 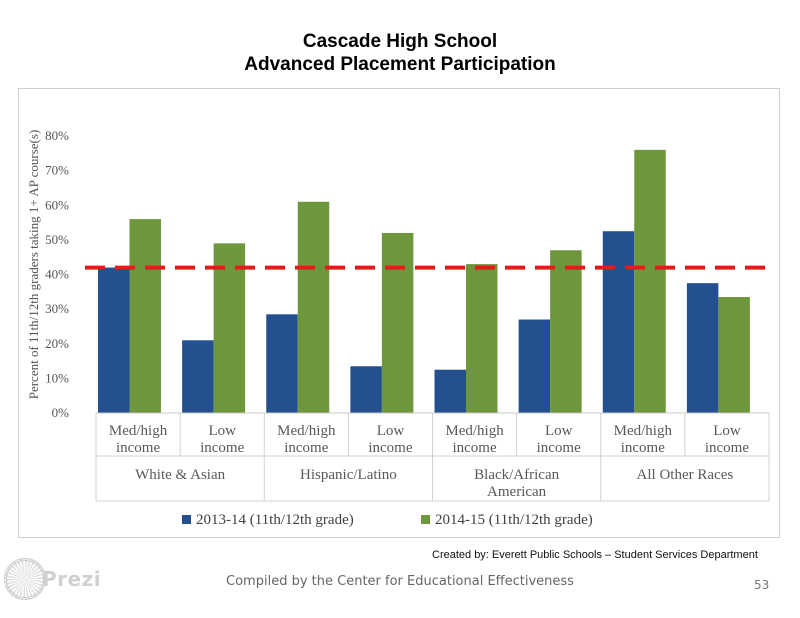 I want to click on group-label: Hispanic/Latino, so click(x=348, y=475).